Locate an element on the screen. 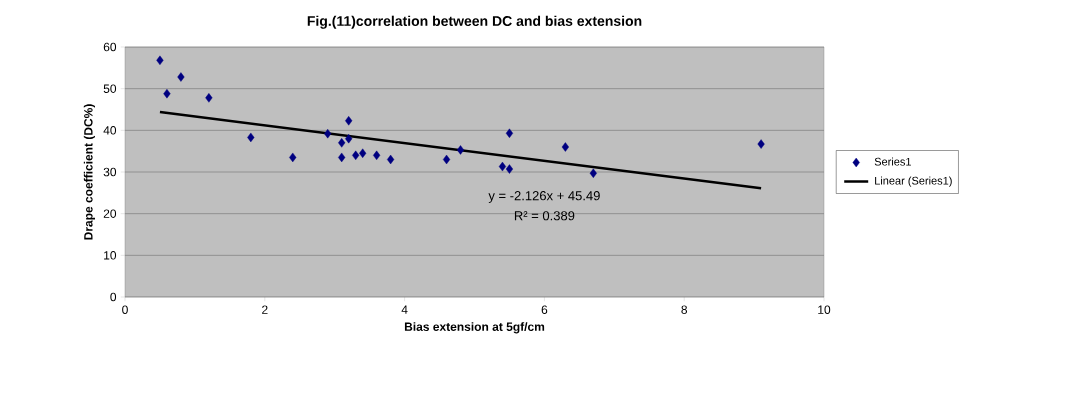 This screenshot has height=402, width=1086. y-tick-label: 10 is located at coordinates (110, 255).